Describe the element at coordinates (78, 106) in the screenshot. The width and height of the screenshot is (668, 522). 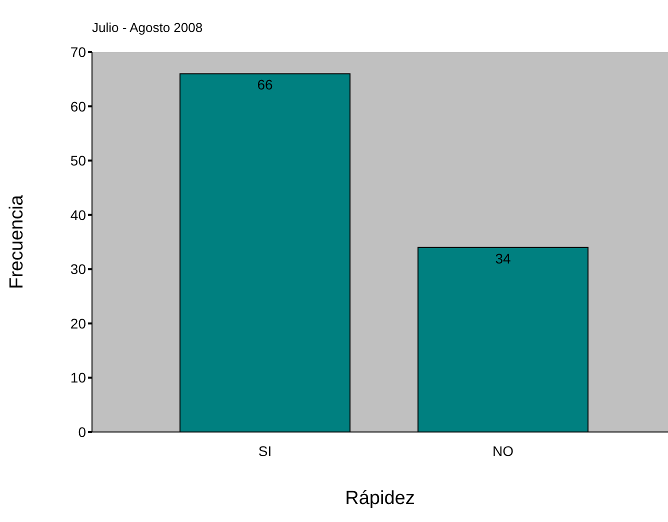
I see `y-tick-label: 60` at that location.